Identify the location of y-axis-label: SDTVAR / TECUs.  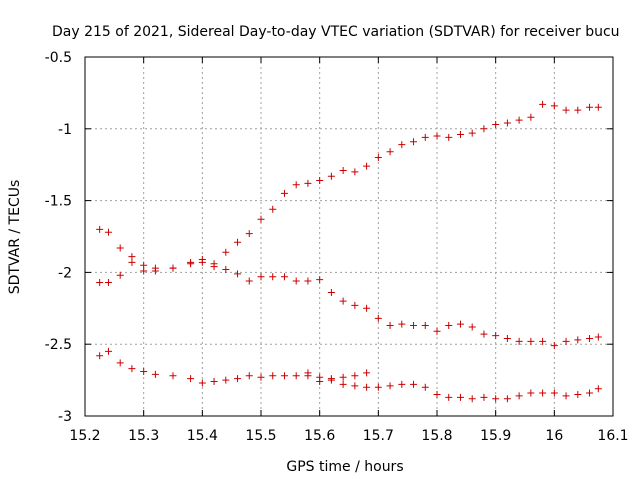
(15, 237).